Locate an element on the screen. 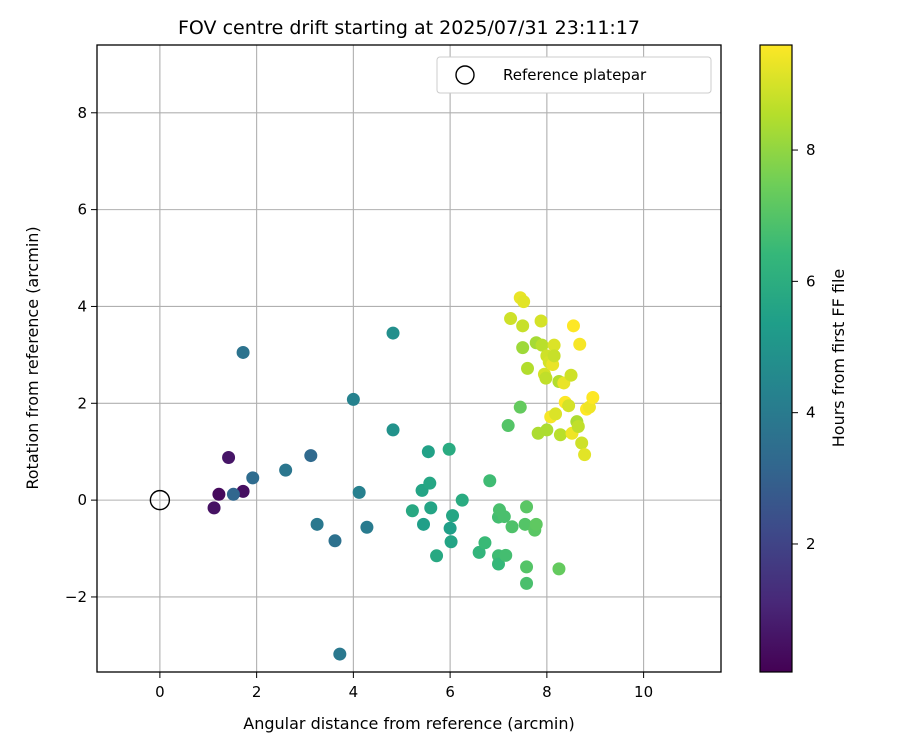 This screenshot has width=900, height=750. colorbar-gradient is located at coordinates (776, 358).